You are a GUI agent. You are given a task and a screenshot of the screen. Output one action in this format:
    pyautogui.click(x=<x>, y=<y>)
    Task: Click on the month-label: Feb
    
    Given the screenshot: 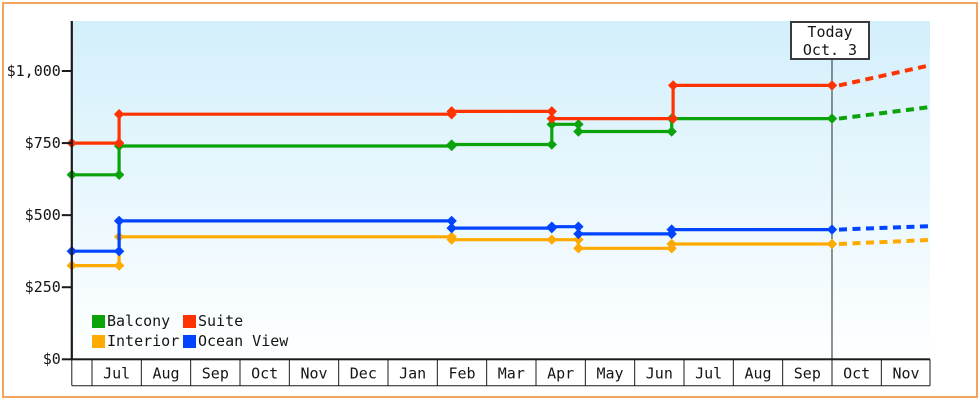 What is the action you would take?
    pyautogui.click(x=461, y=374)
    